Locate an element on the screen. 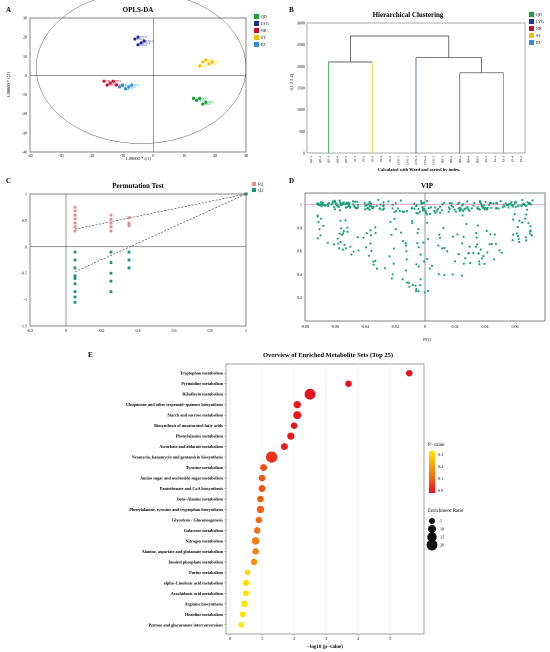  panel-b-leaf-label: ST-1 is located at coordinates (355, 159).